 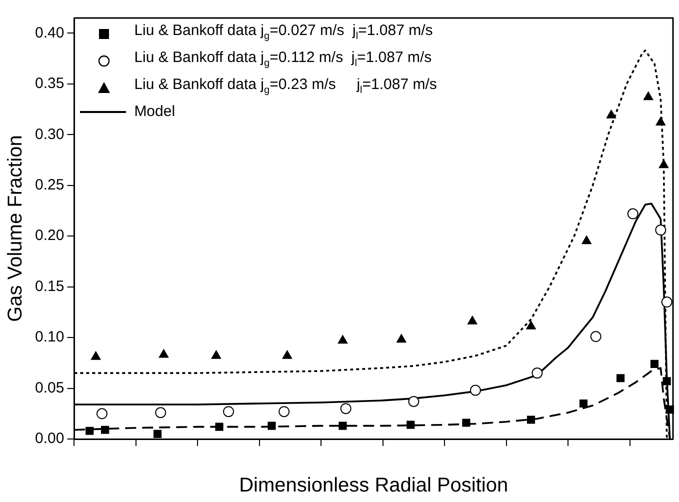 I want to click on y-tick-label: 0.35, so click(x=49, y=83).